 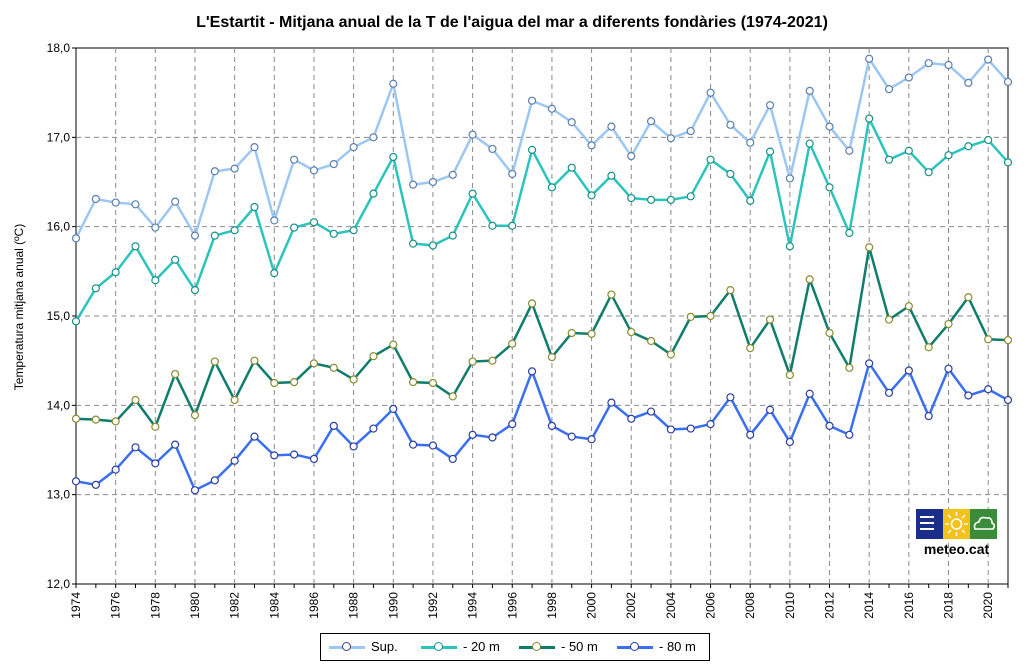 What do you see at coordinates (869, 605) in the screenshot?
I see `x-tick-label: 2014` at bounding box center [869, 605].